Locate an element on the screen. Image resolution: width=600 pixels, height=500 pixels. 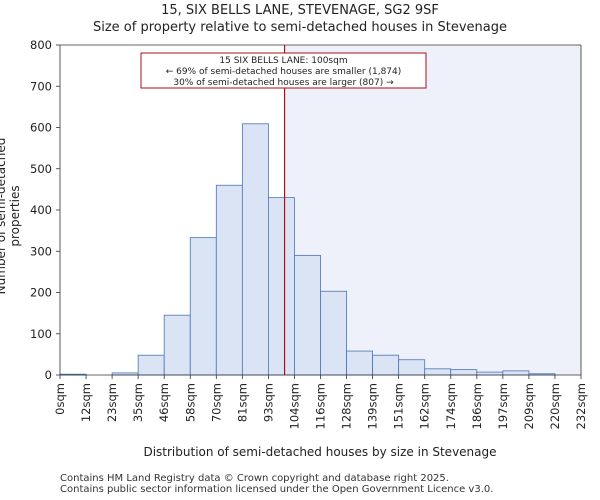
x-tick-label: 139sqm is located at coordinates (373, 406).